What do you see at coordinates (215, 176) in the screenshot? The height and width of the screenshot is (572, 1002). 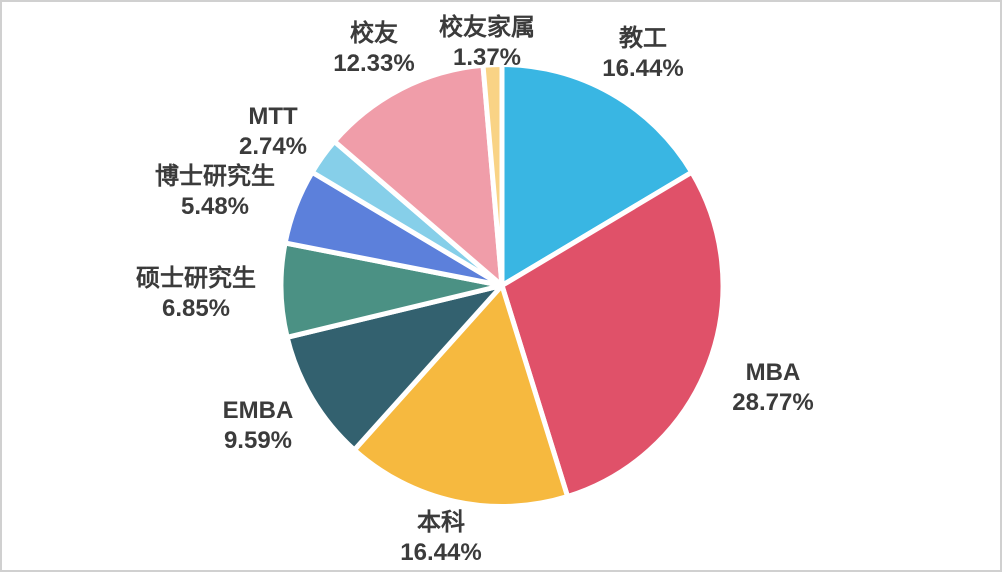 I see `slice-name: 博士研究生` at bounding box center [215, 176].